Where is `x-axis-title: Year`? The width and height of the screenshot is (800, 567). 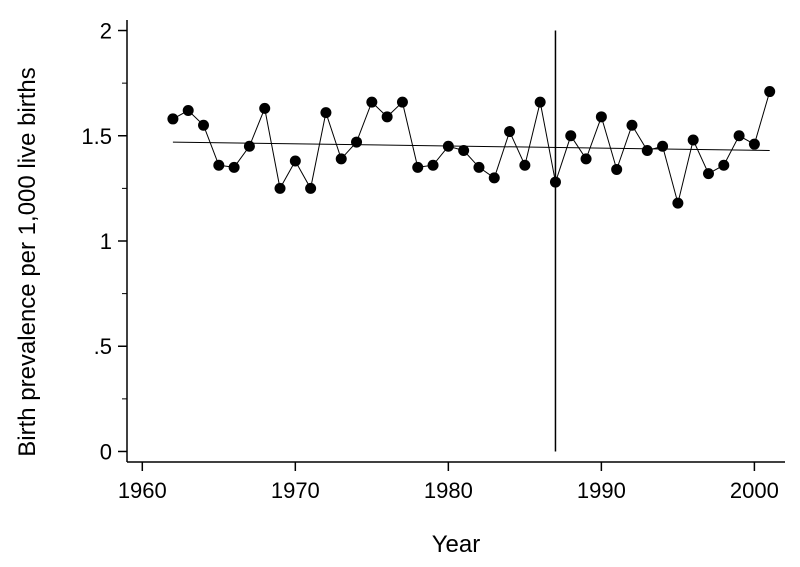 x-axis-title: Year is located at coordinates (456, 544).